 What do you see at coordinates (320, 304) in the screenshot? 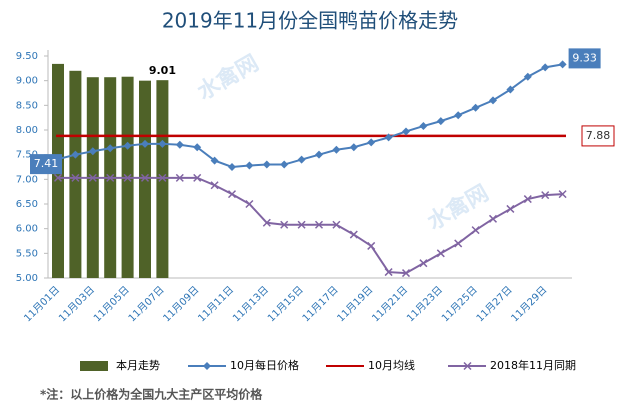
I see `x-tick-label: 11月17日` at bounding box center [320, 304].